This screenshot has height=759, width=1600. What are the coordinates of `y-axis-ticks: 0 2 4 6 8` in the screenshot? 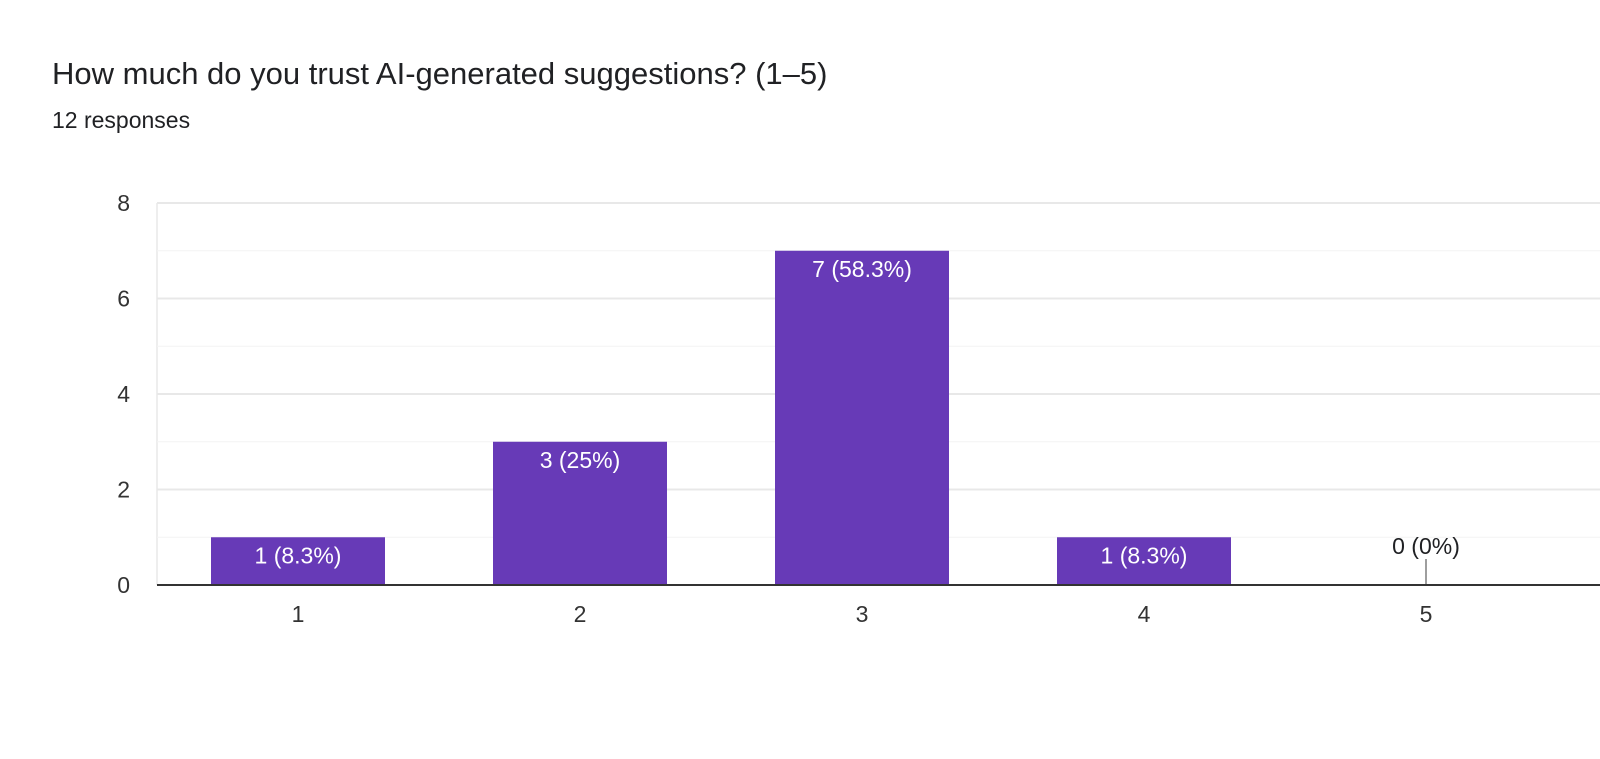 It's located at (123, 394).